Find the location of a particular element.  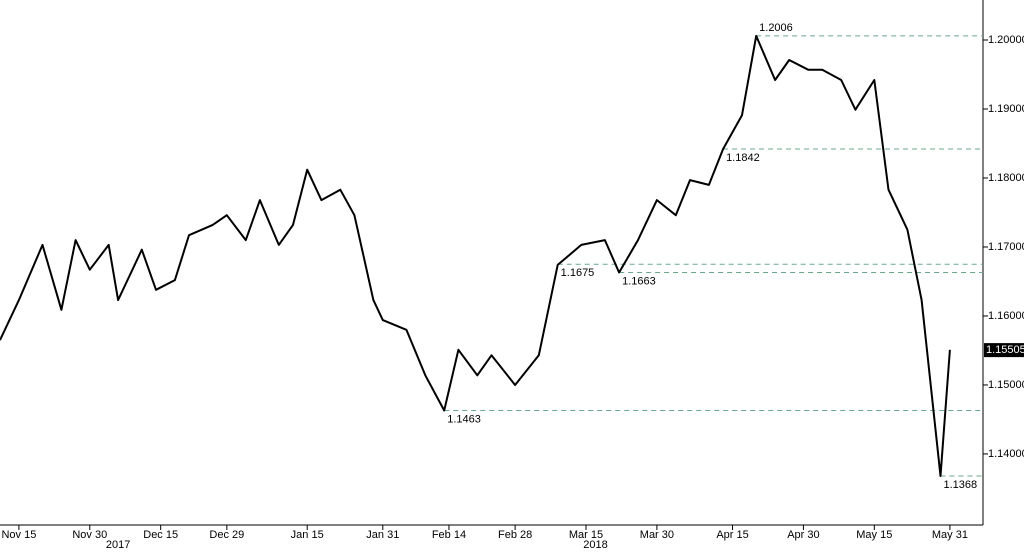

y-tick-label: 1.17000 is located at coordinates (1006, 247).